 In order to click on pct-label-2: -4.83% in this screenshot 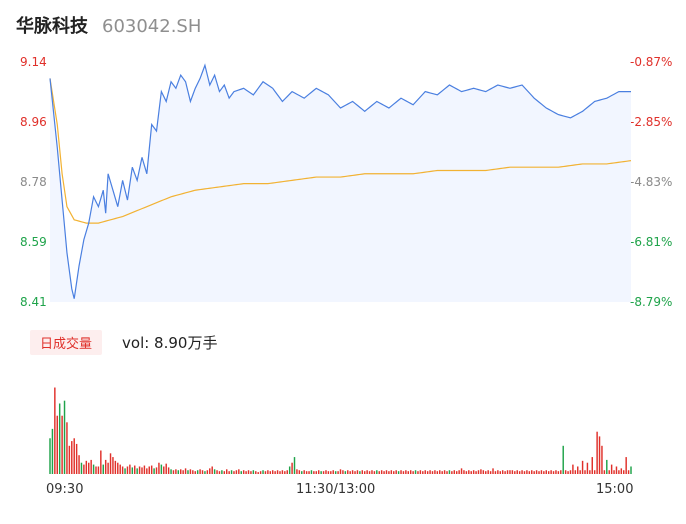, I will do `click(651, 182)`.